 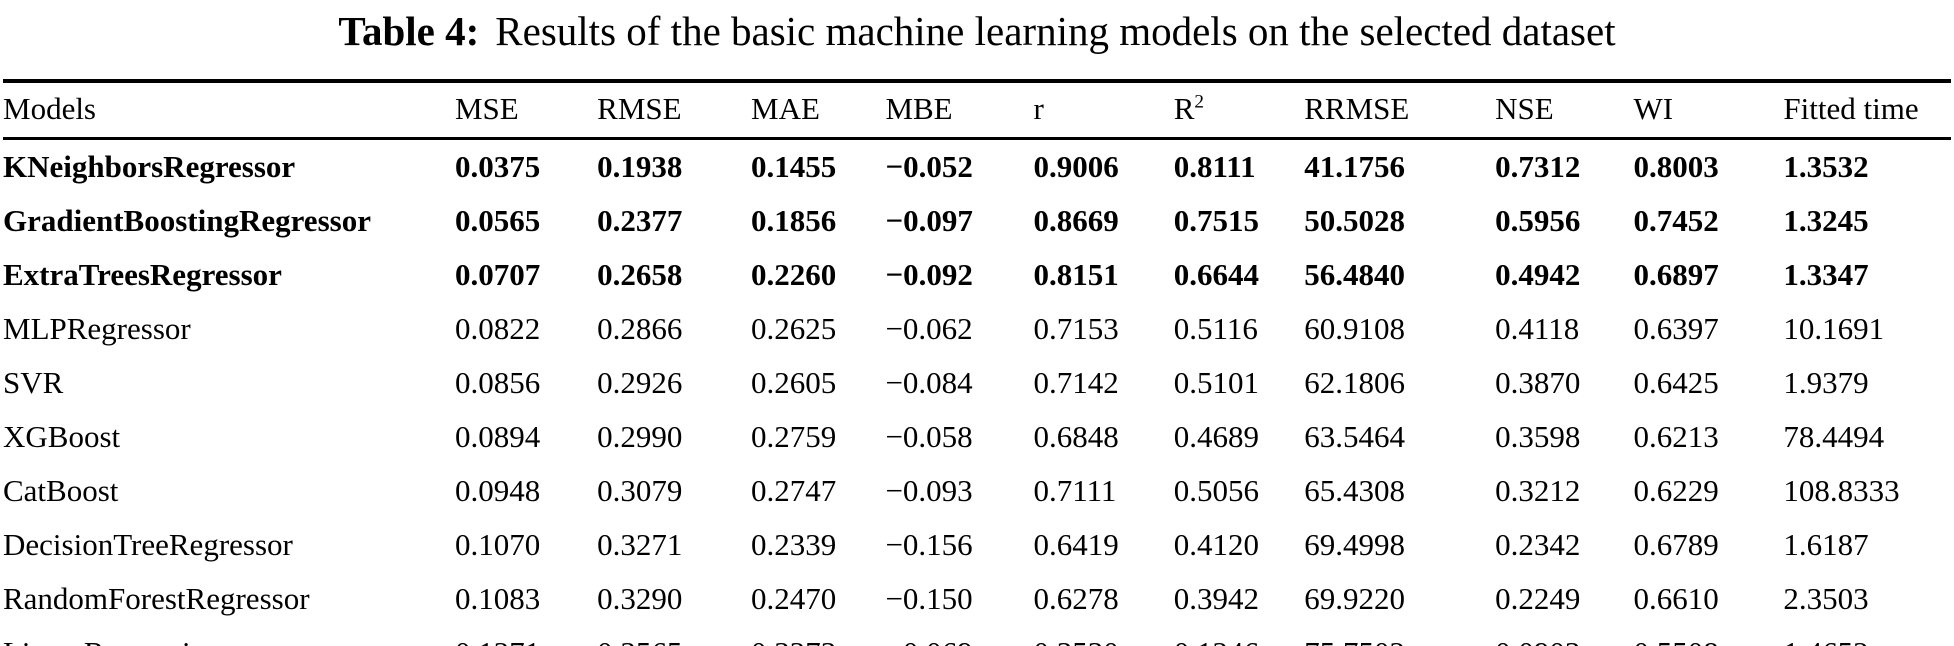 What do you see at coordinates (640, 275) in the screenshot?
I see `value-cell-rmse: 0.2658` at bounding box center [640, 275].